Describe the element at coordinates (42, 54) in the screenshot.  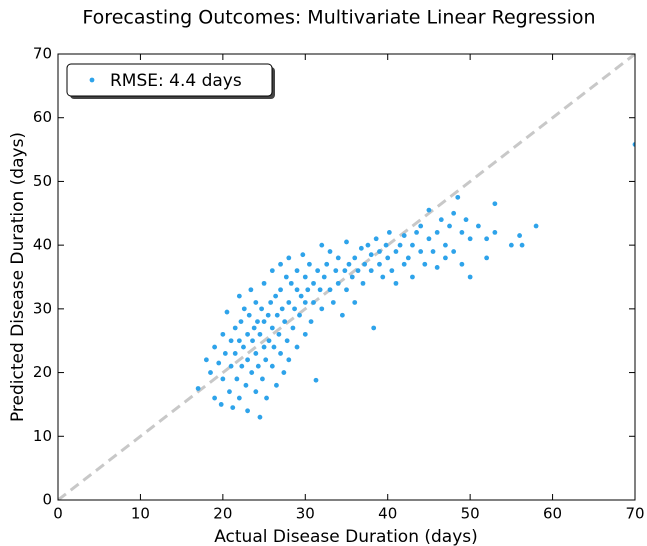
I see `y-tick-label: 70` at that location.